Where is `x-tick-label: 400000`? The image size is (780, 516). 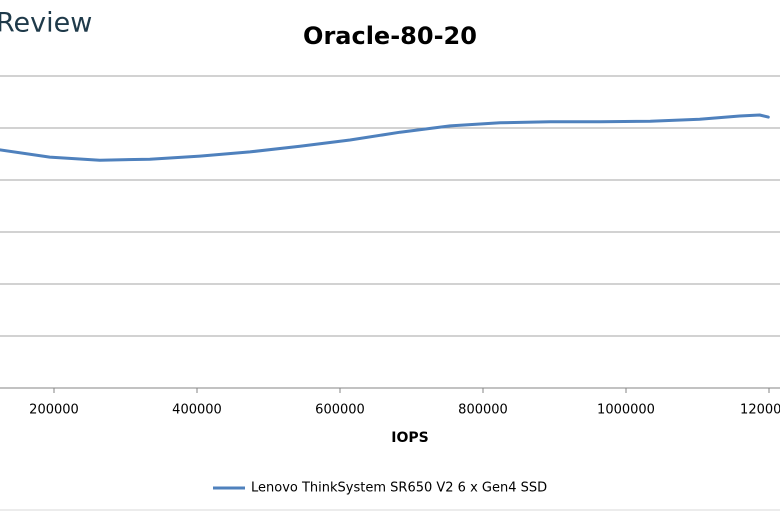 x-tick-label: 400000 is located at coordinates (197, 410).